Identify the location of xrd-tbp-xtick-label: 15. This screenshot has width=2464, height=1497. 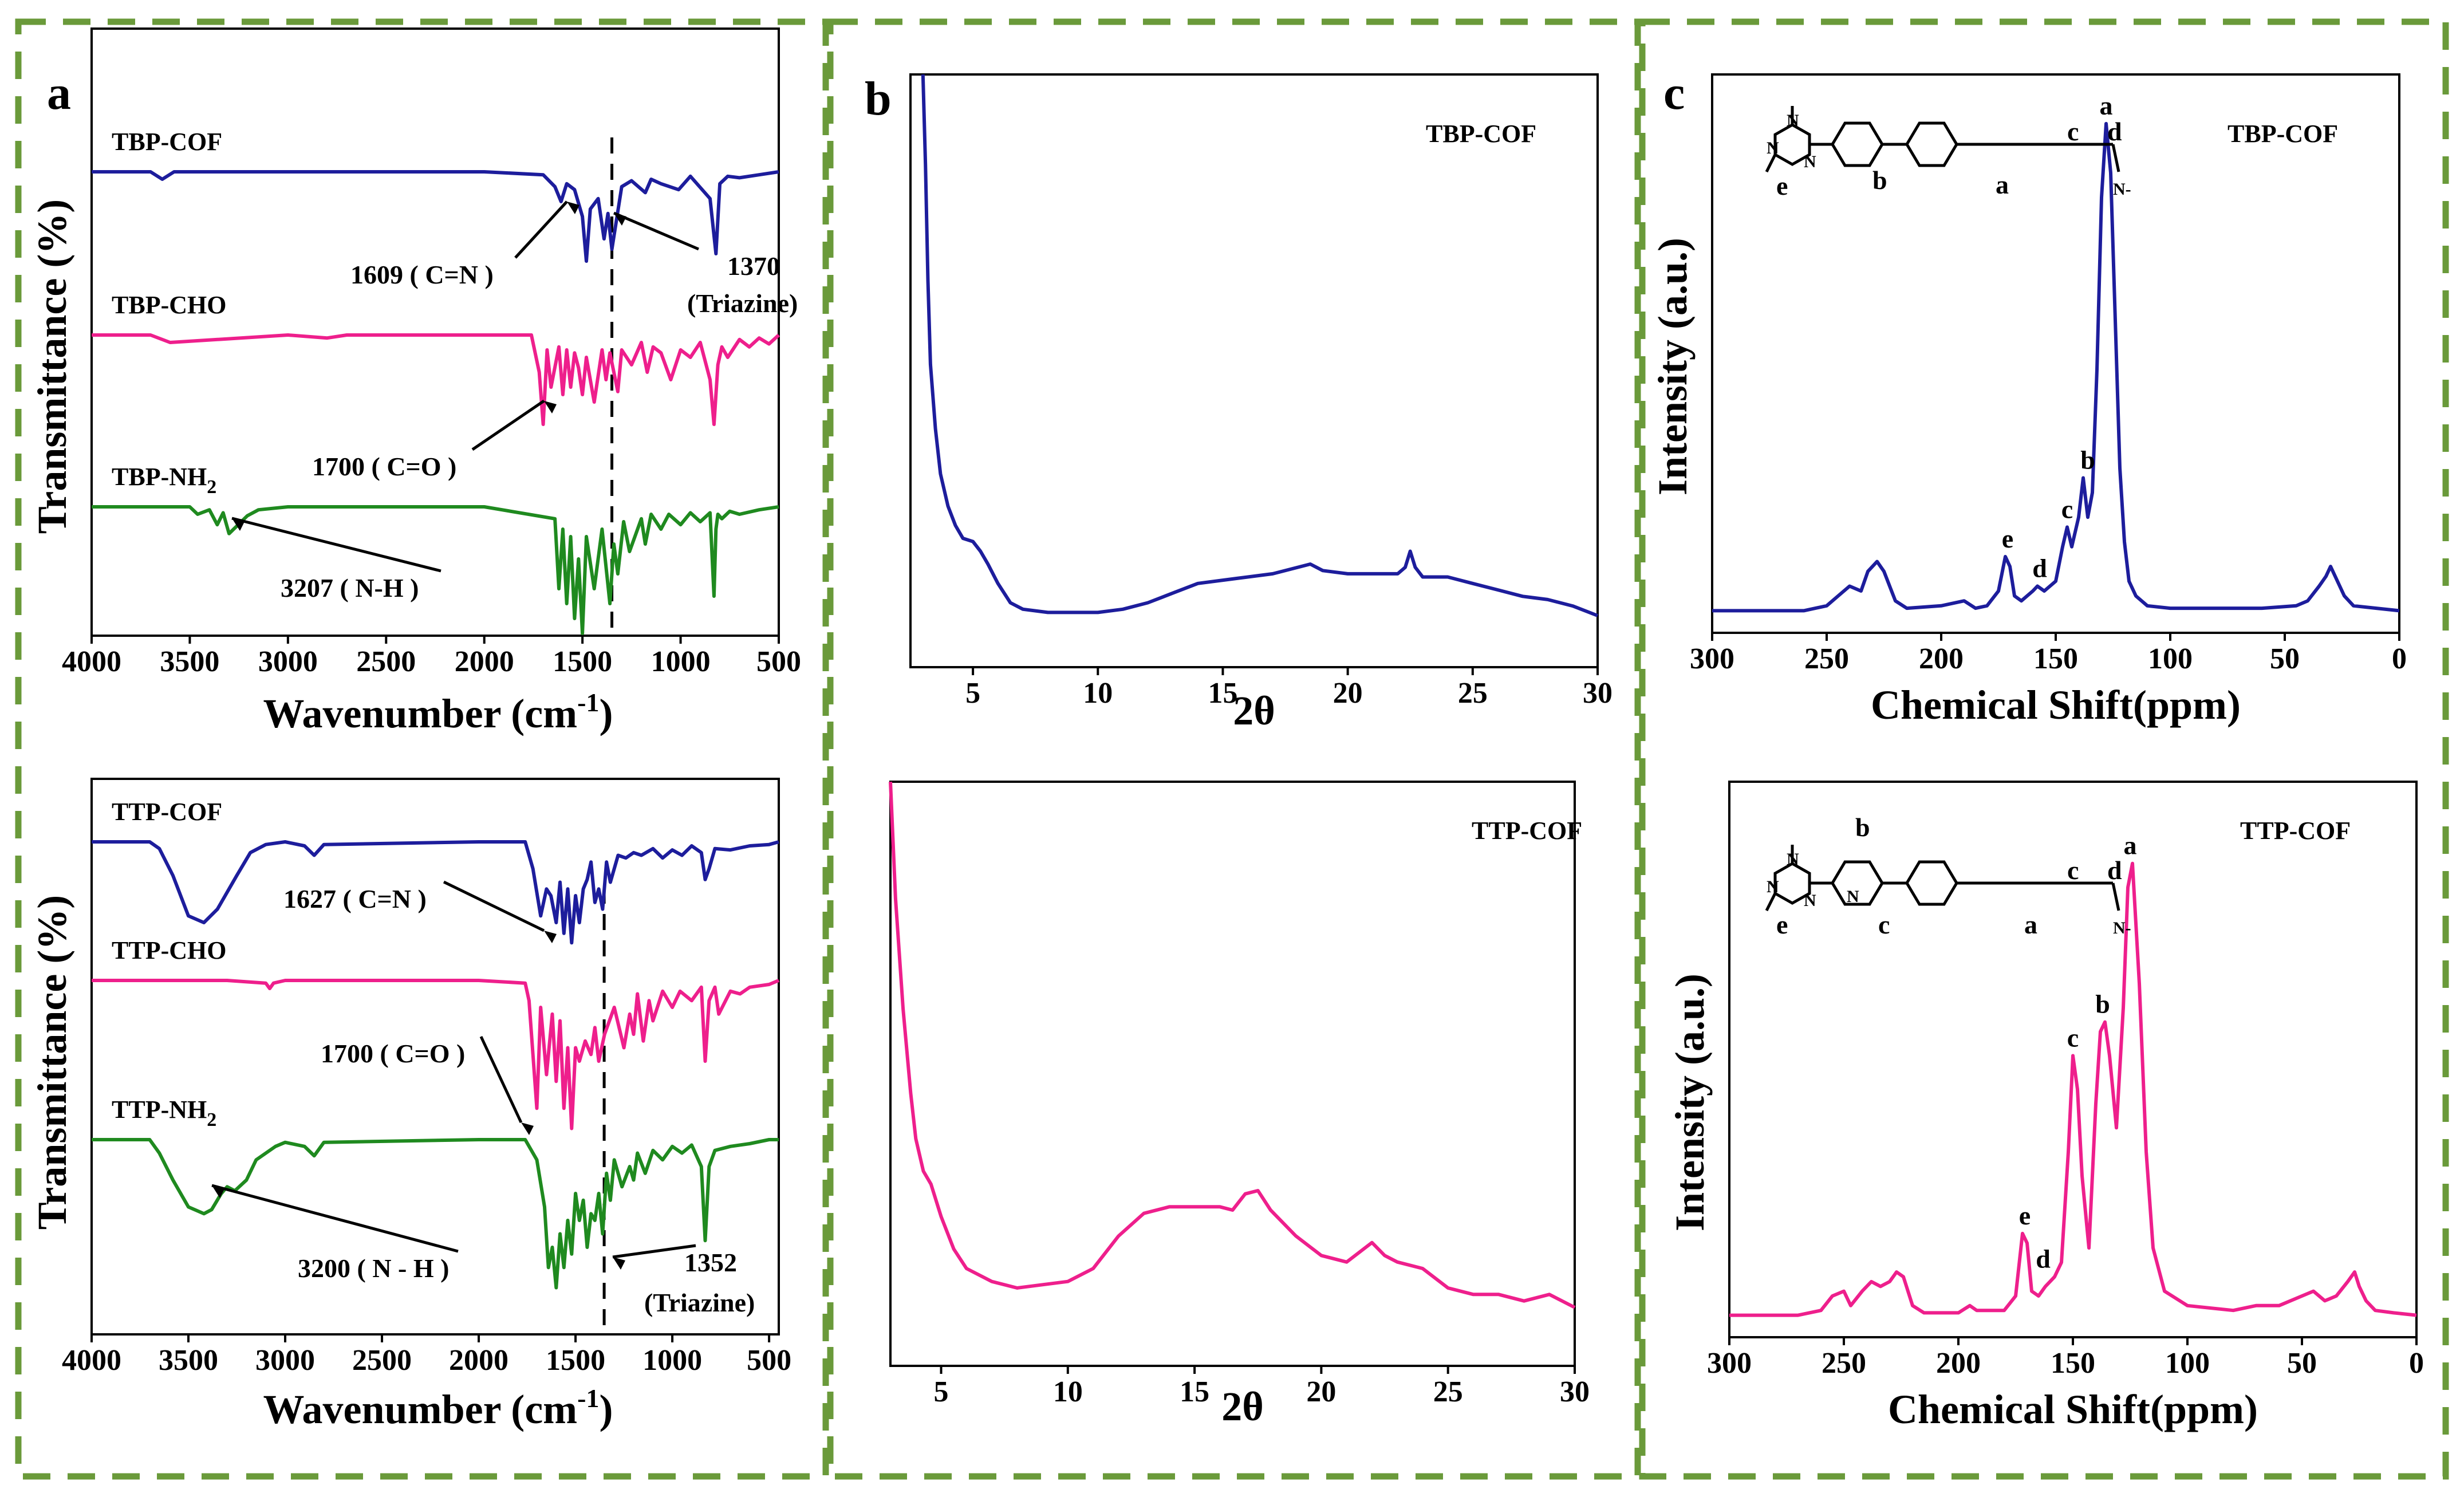
(1222, 693).